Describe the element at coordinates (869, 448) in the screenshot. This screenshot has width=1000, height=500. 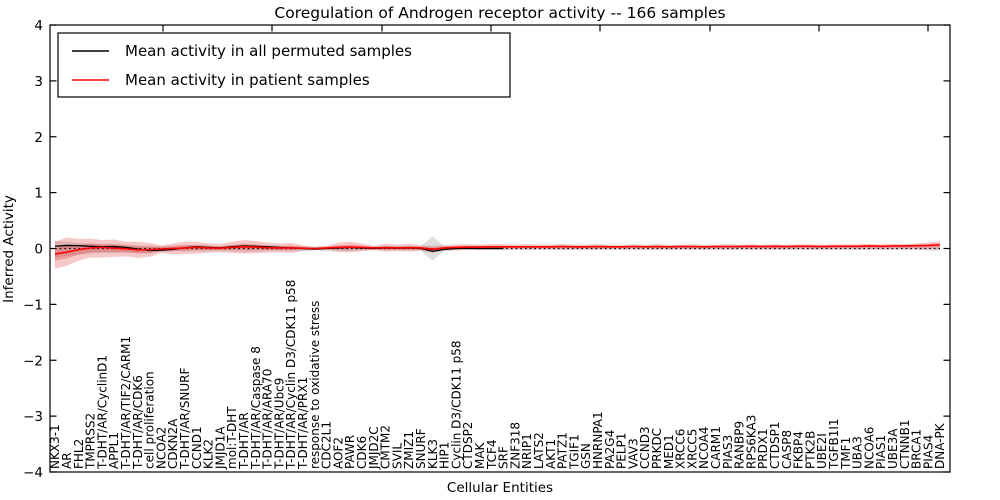
I see `x-tick-label: NCOA6` at that location.